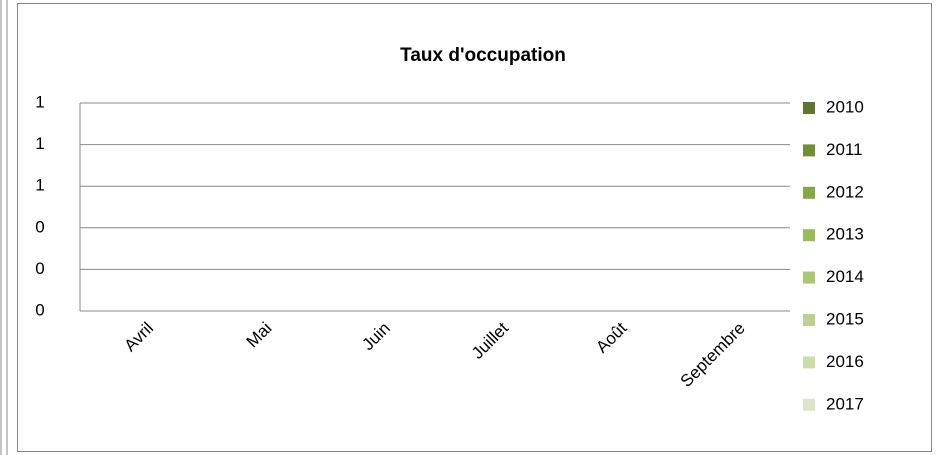  I want to click on legend-label: 2011, so click(844, 149).